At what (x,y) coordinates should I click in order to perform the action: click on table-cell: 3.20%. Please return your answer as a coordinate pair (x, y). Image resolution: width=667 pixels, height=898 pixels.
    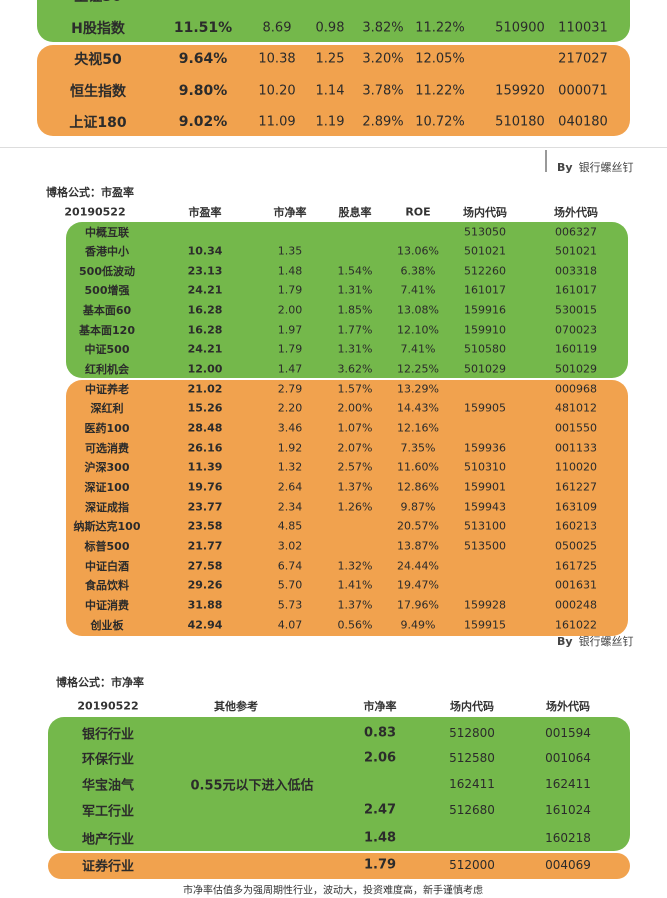
    Looking at the image, I should click on (383, 59).